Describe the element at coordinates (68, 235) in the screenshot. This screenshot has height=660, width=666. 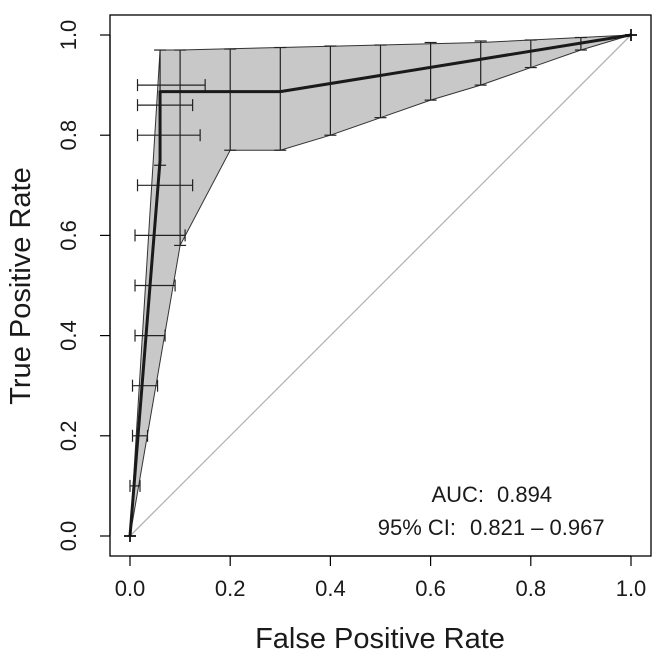
I see `y-tick-label: 0.6` at that location.